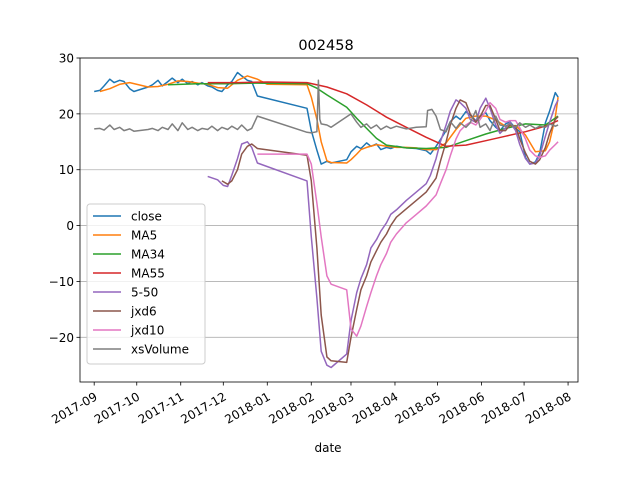  Describe the element at coordinates (160, 350) in the screenshot. I see `legend-label: xsVolume` at that location.